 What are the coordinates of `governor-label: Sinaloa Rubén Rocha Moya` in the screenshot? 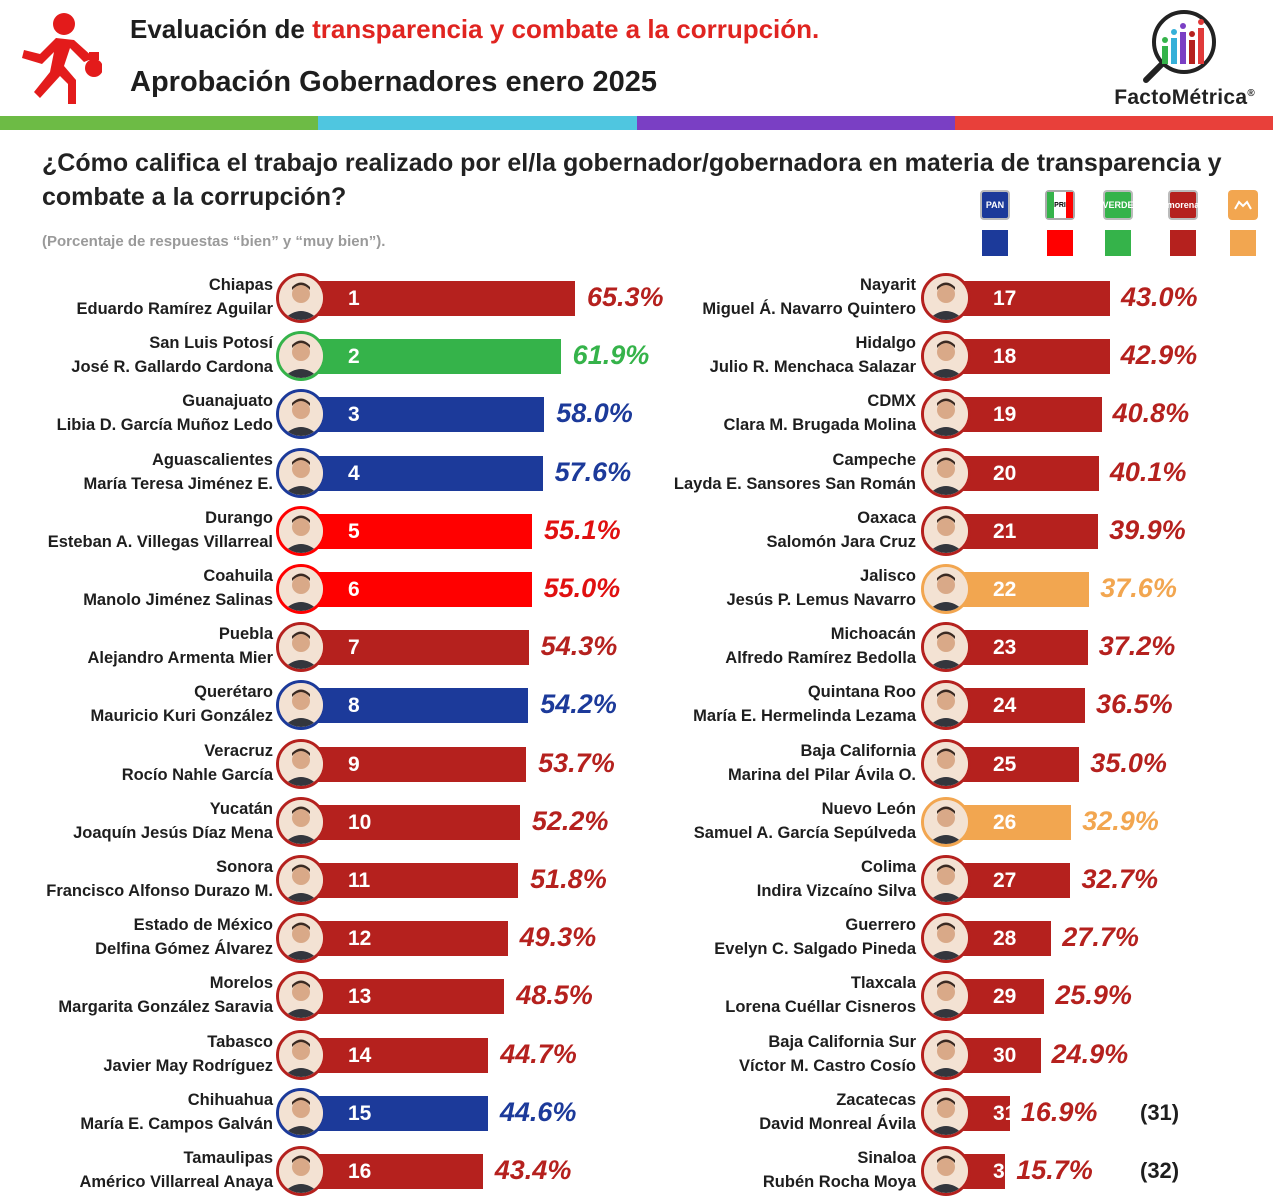 It's located at (839, 1170).